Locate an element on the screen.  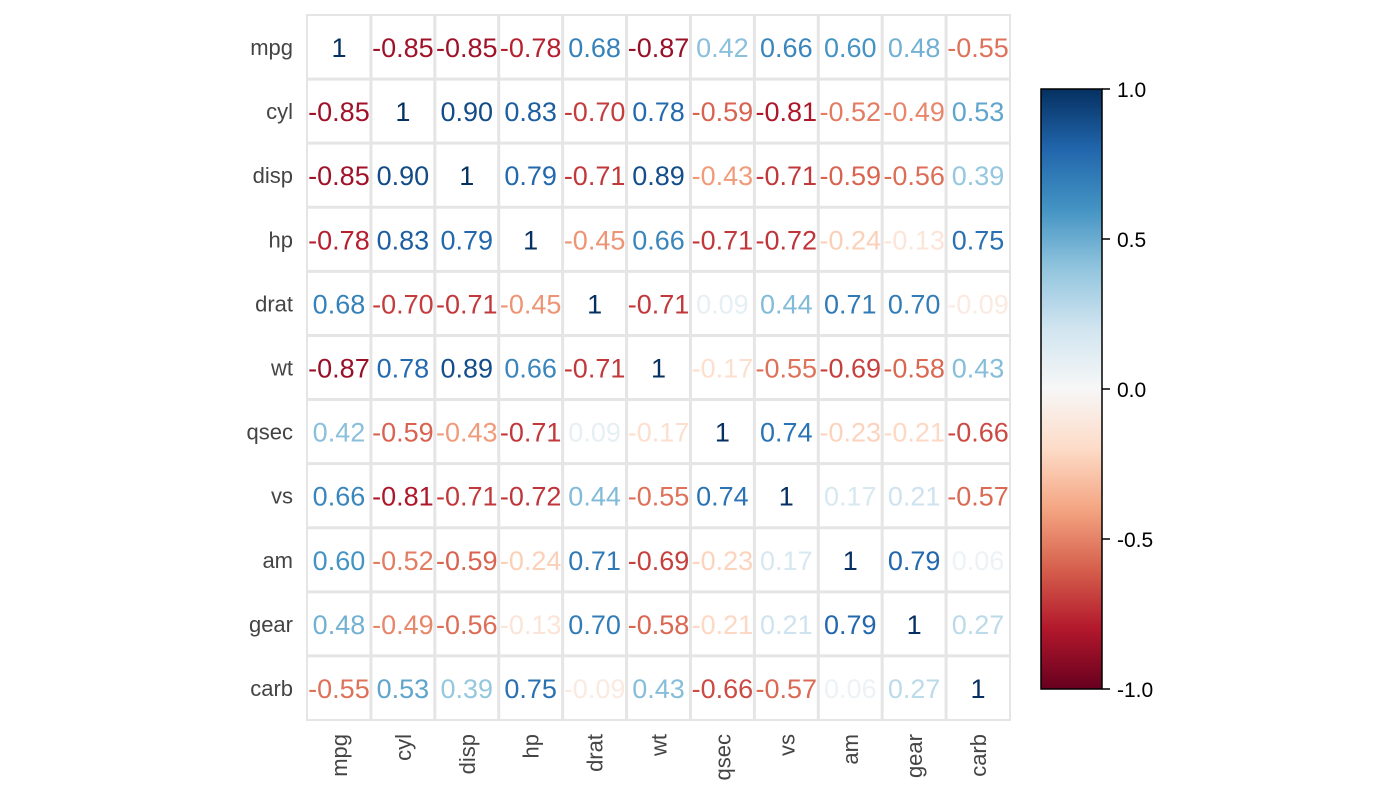
colorbar-tick-label: 1.0 is located at coordinates (1131, 90).